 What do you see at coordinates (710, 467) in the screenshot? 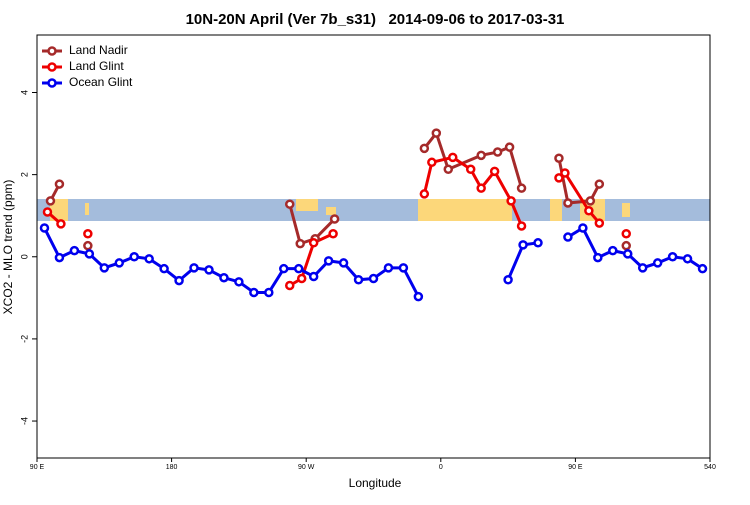
I see `x-tick-label: 540` at bounding box center [710, 467].